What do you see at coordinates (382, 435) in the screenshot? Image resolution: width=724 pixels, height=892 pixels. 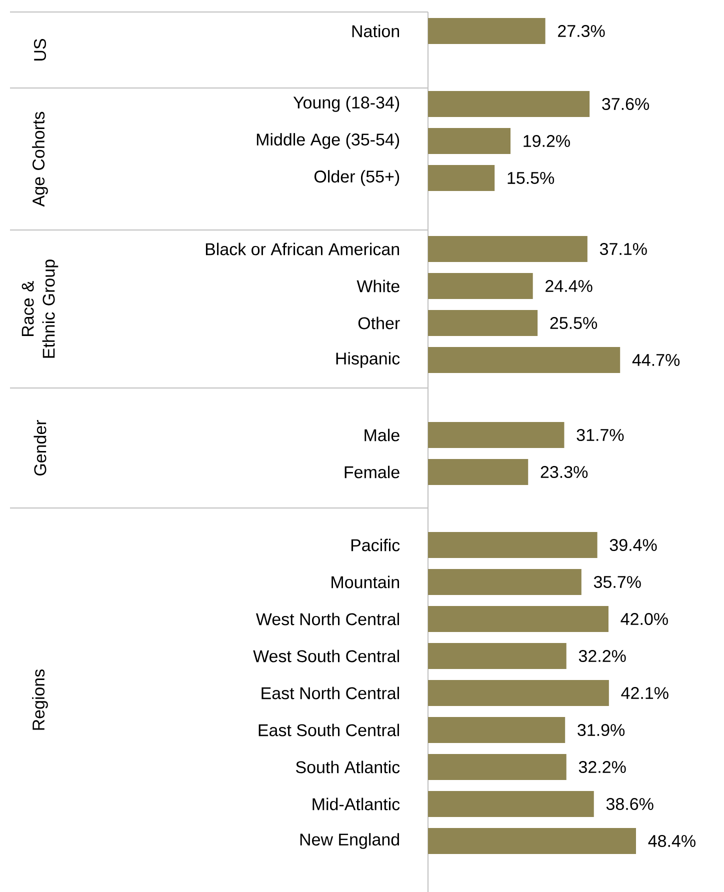 I see `y-tick-label: Male` at bounding box center [382, 435].